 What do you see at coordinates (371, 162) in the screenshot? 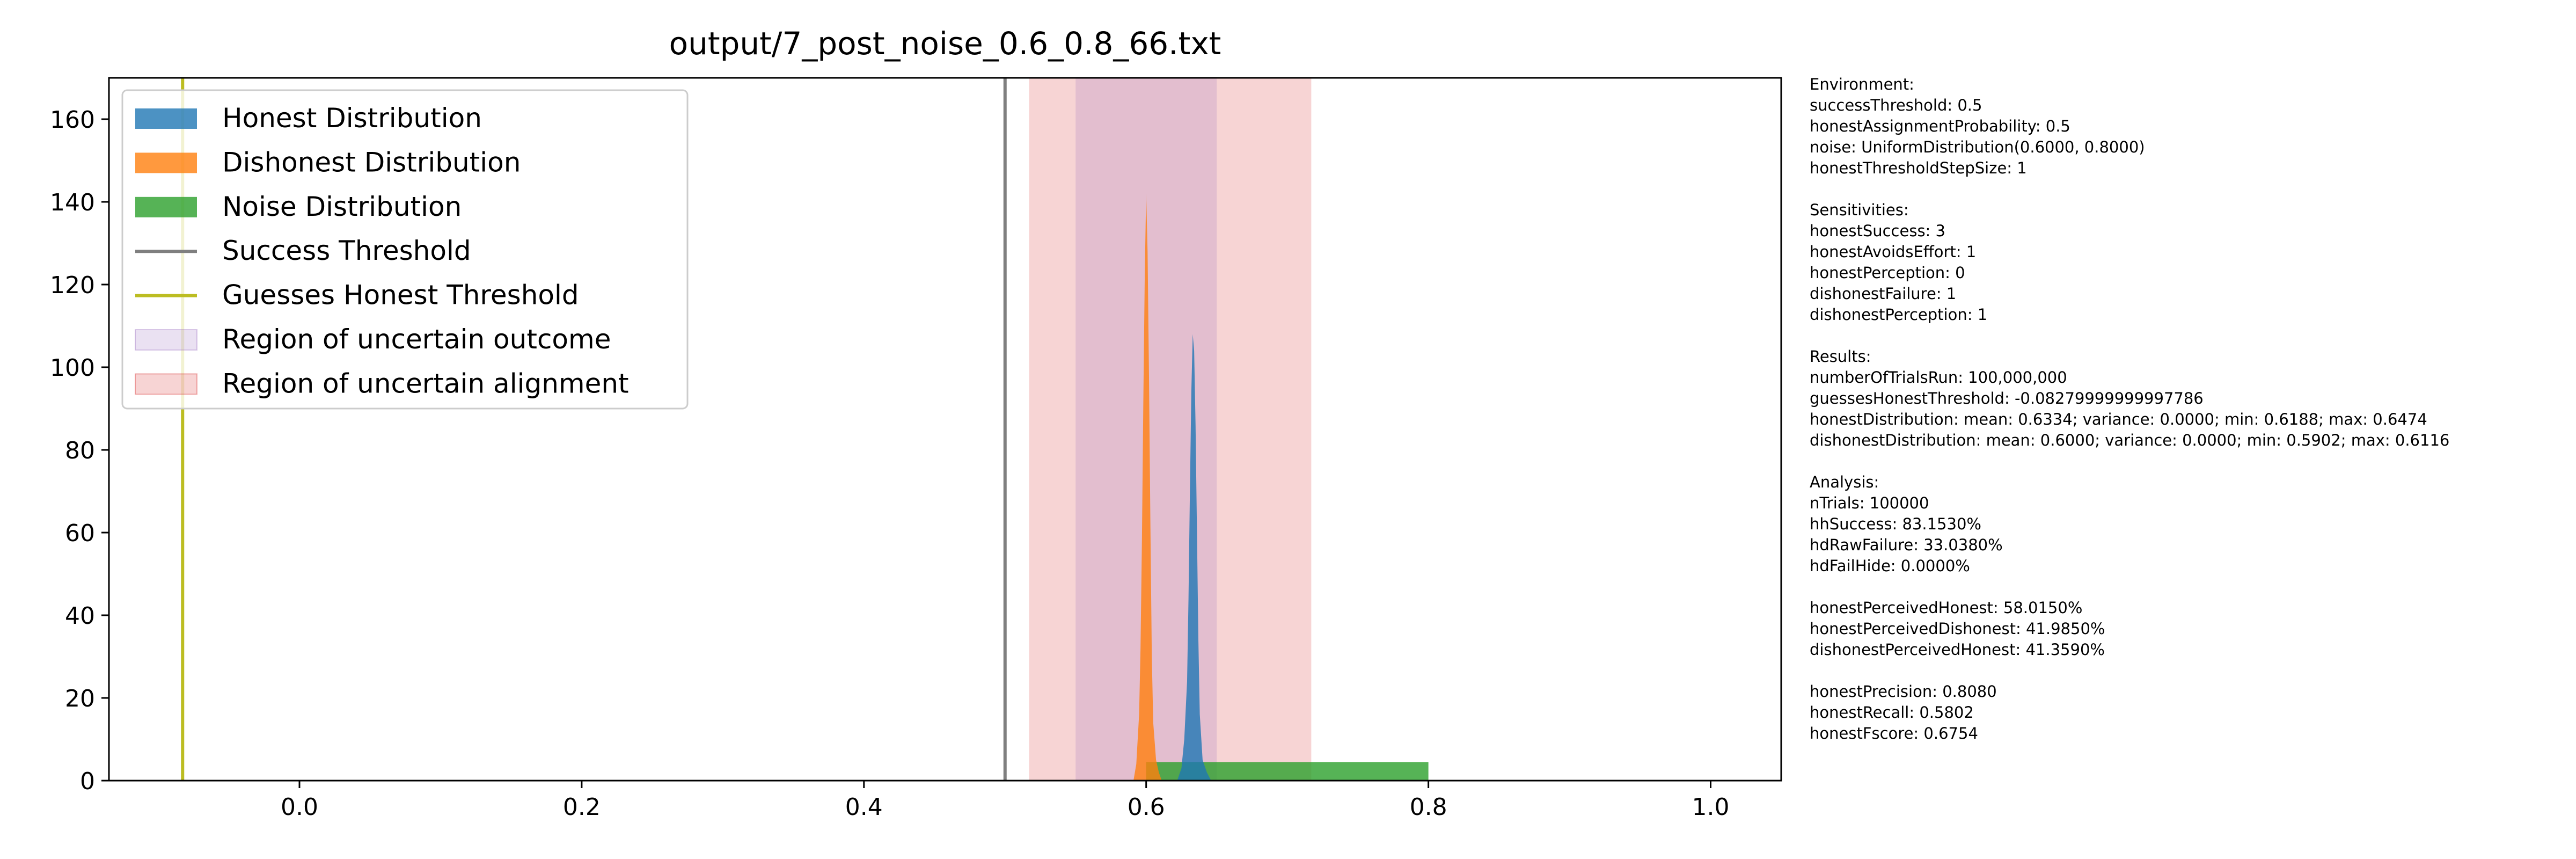
I see `legend-label: Dishonest Distribution` at bounding box center [371, 162].